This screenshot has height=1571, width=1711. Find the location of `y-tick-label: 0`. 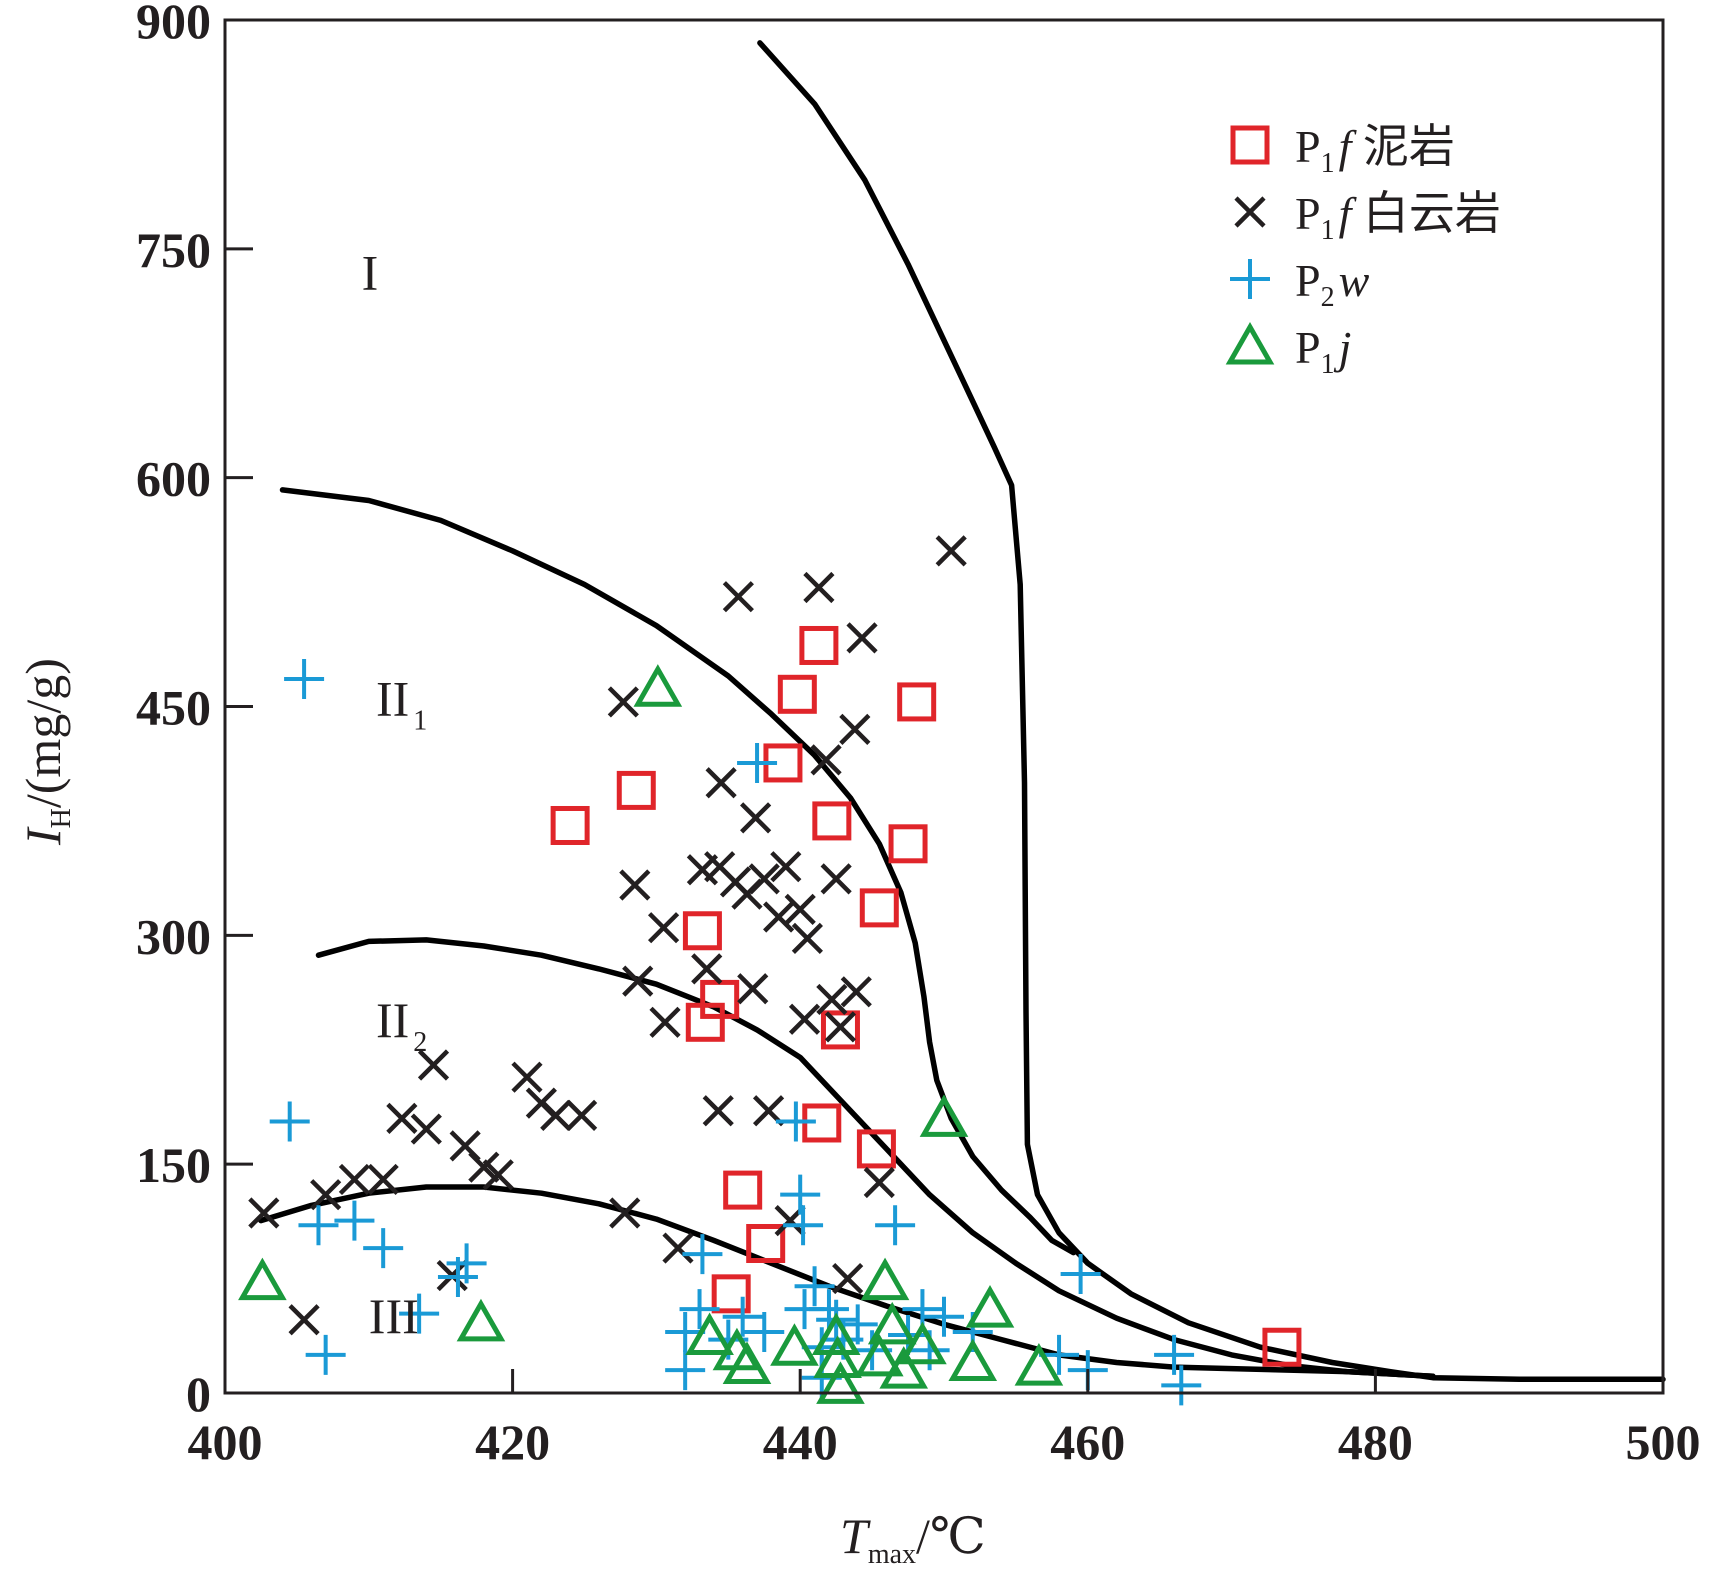

y-tick-label: 0 is located at coordinates (198, 1394).